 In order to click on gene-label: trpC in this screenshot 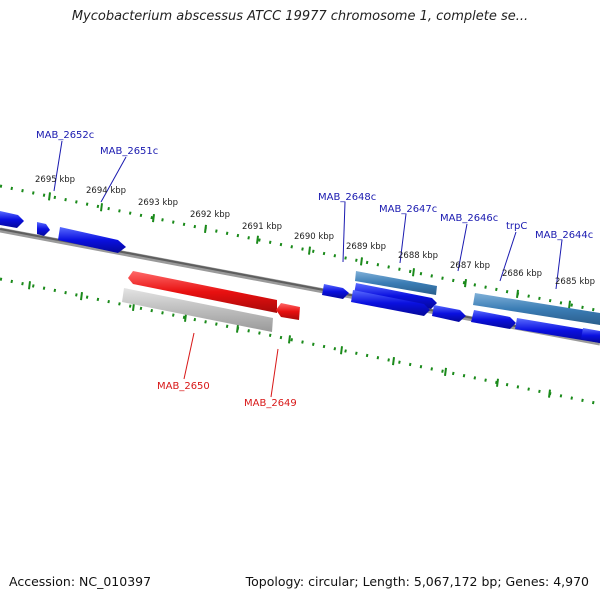, I will do `click(516, 226)`.